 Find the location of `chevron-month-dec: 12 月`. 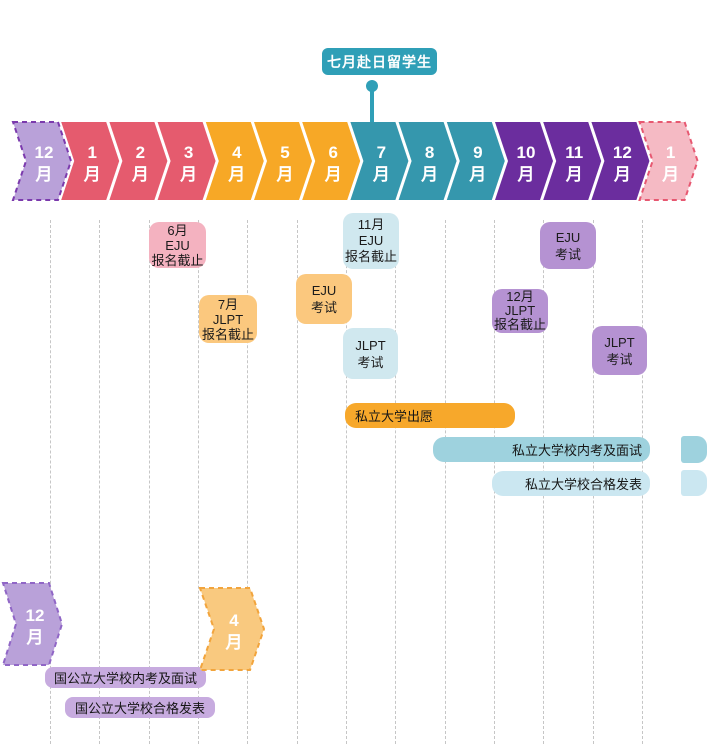

chevron-month-dec: 12 月 is located at coordinates (42, 161).